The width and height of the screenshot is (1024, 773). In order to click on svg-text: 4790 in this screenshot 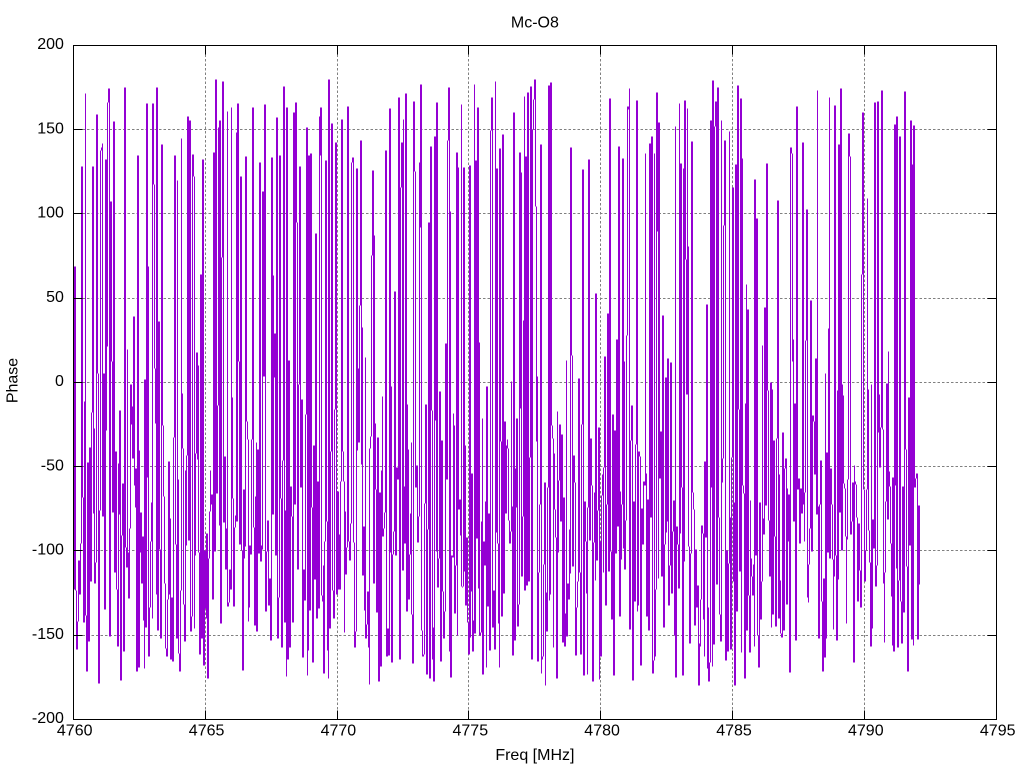, I will do `click(866, 731)`.